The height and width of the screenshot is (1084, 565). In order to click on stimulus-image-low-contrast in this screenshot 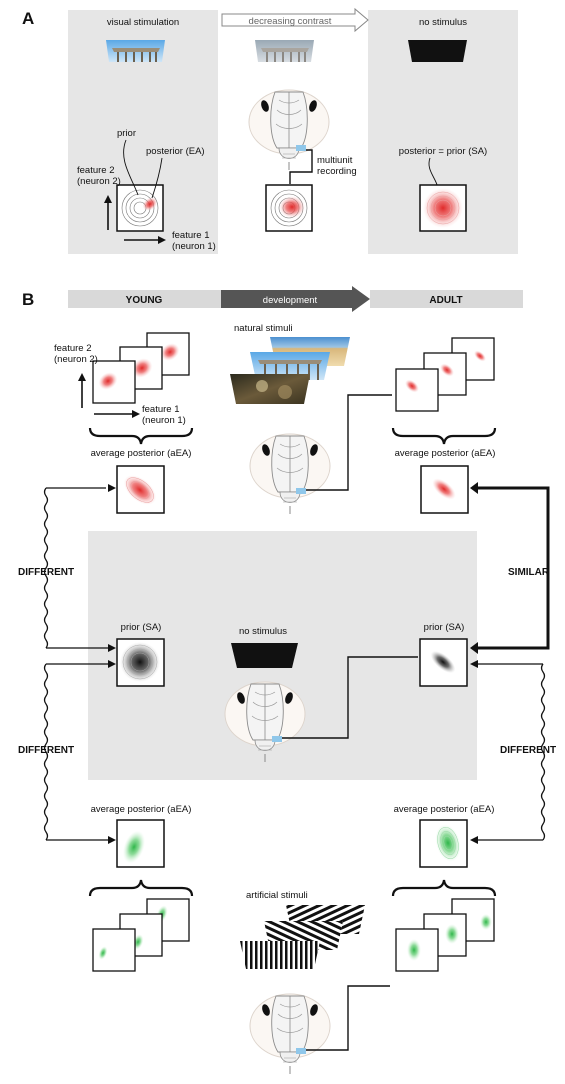, I will do `click(284, 51)`.